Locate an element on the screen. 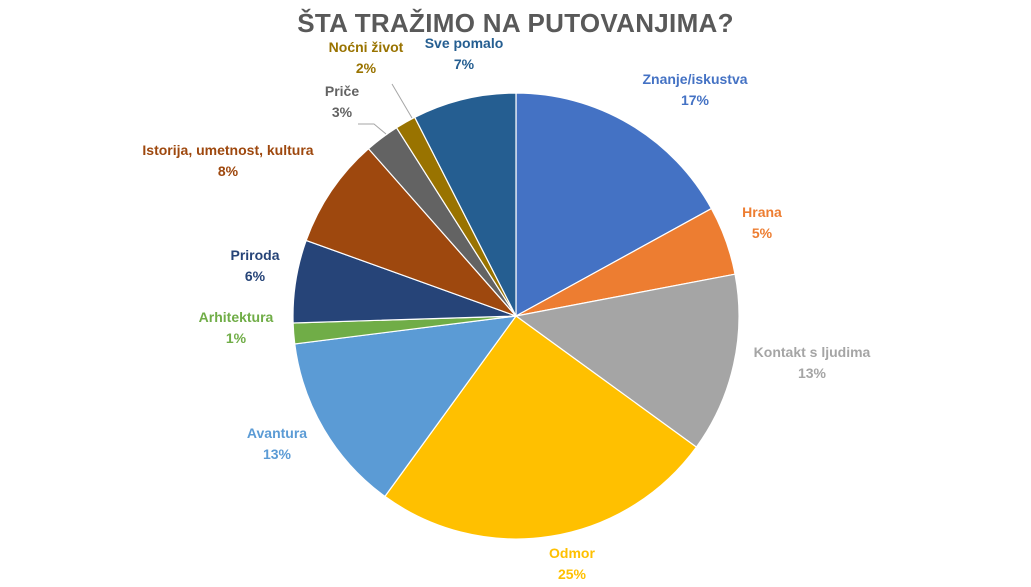  slice-label-value: 25% is located at coordinates (572, 574).